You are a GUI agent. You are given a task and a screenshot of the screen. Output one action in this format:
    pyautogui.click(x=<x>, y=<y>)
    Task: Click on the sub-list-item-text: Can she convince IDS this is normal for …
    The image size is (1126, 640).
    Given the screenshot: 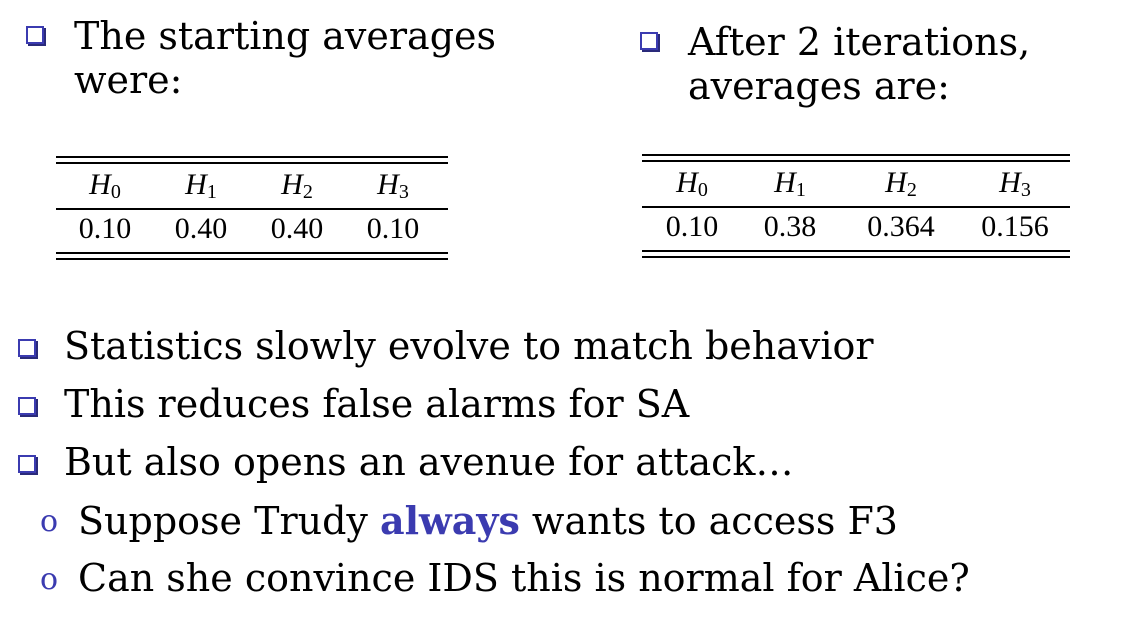 What is the action you would take?
    pyautogui.click(x=524, y=578)
    